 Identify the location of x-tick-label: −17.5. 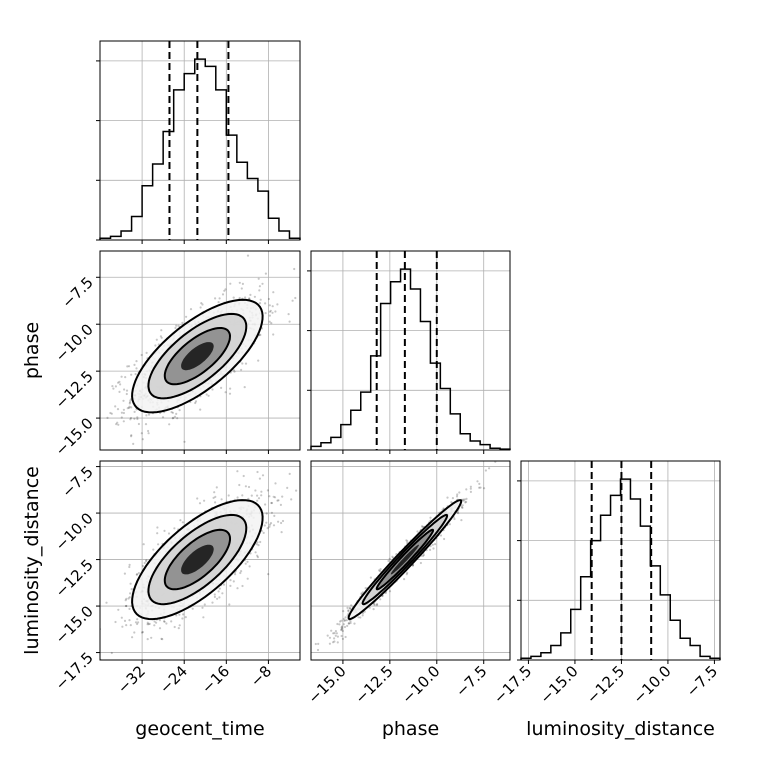
(512, 684).